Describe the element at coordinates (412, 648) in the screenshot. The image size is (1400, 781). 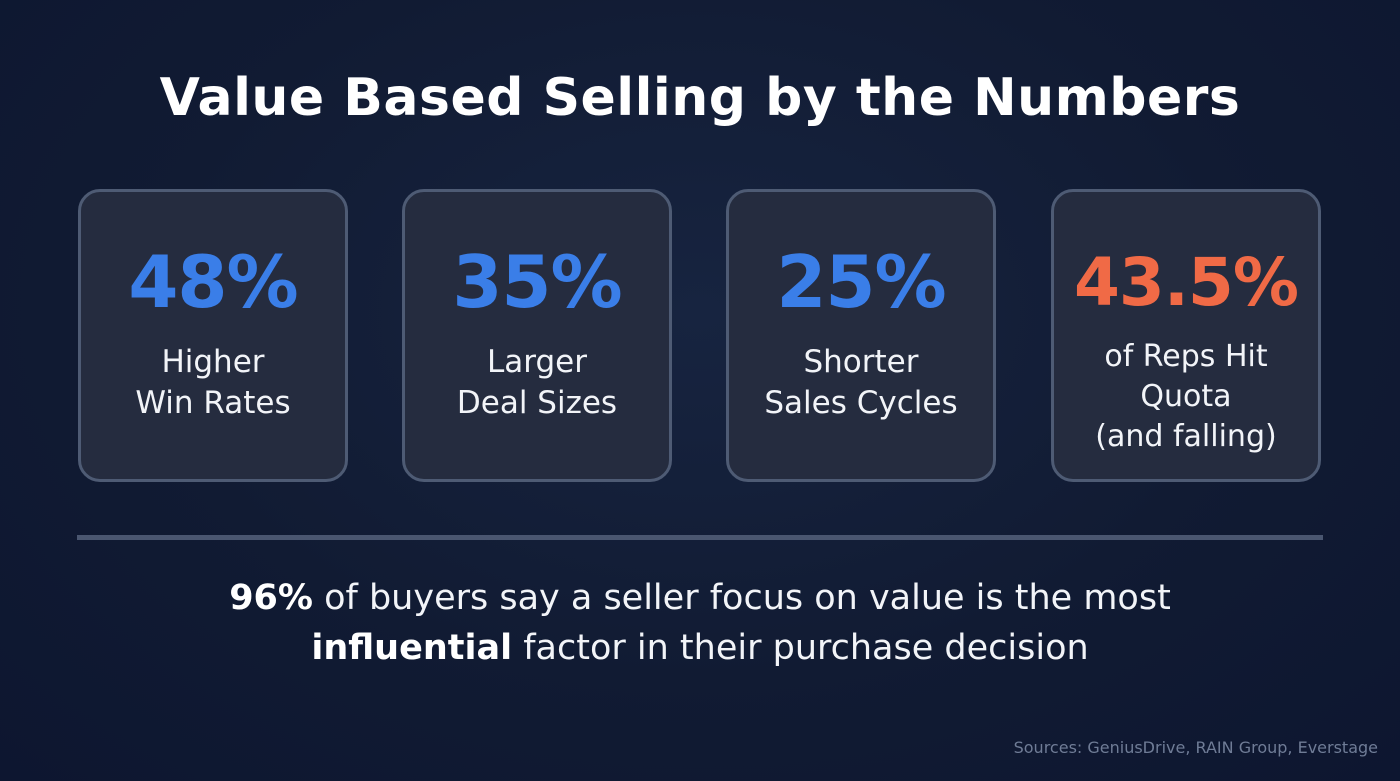
I see `headline-bold-word: influential` at that location.